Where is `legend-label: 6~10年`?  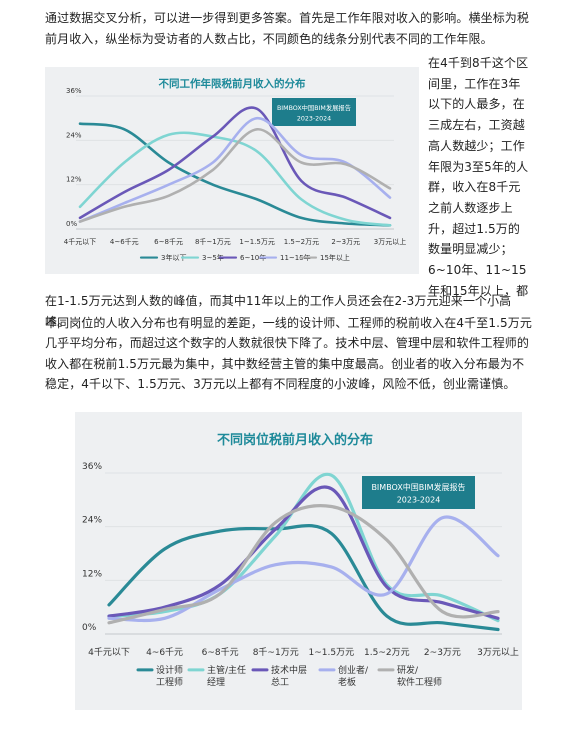 legend-label: 6~10年 is located at coordinates (253, 257).